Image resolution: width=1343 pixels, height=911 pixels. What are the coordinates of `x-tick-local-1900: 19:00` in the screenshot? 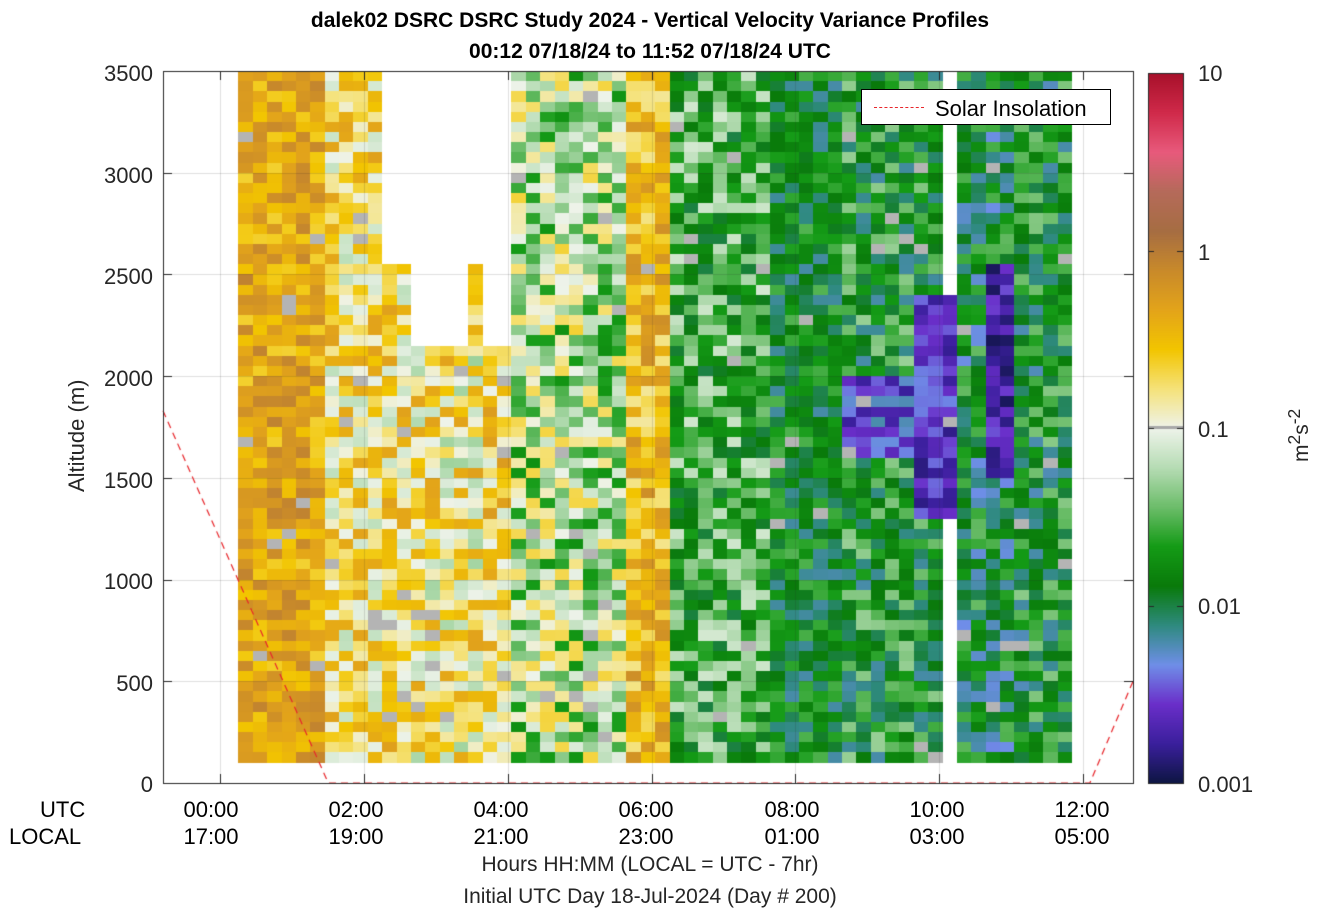 It's located at (356, 836).